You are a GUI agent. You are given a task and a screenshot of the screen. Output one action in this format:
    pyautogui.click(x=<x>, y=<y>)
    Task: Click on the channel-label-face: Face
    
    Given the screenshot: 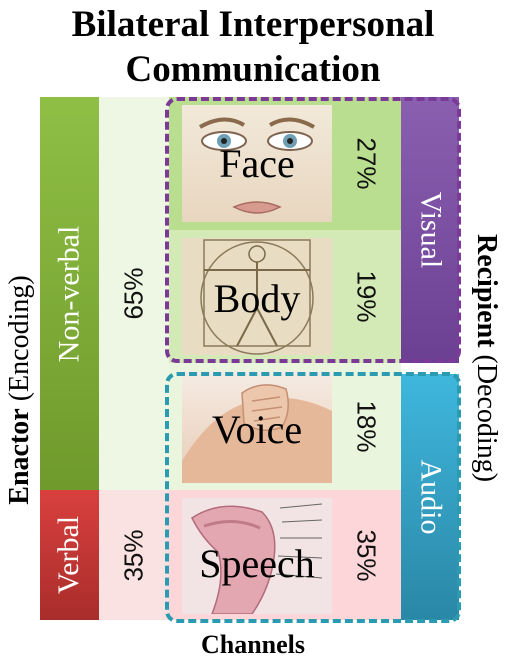 What is the action you would take?
    pyautogui.click(x=257, y=163)
    